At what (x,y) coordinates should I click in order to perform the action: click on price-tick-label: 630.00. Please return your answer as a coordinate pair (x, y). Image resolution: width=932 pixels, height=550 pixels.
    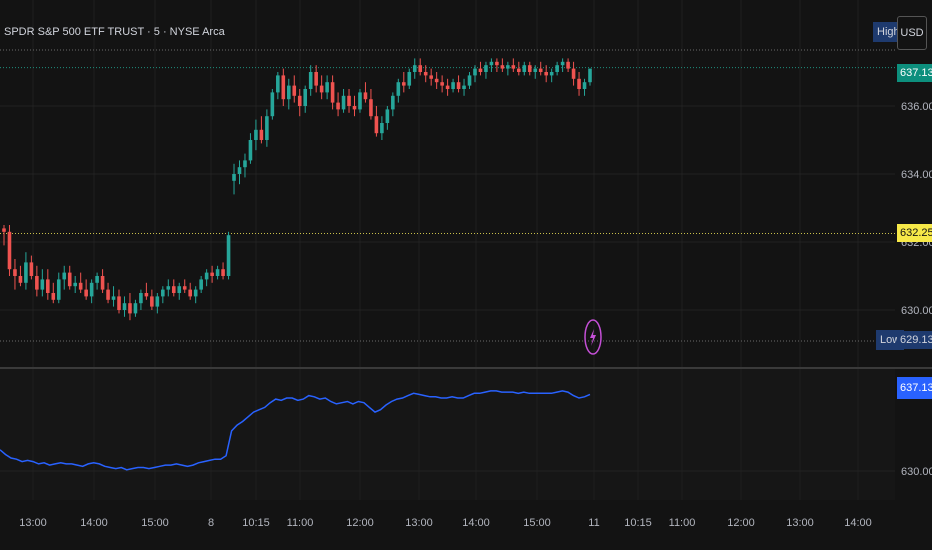
    Looking at the image, I should click on (916, 311).